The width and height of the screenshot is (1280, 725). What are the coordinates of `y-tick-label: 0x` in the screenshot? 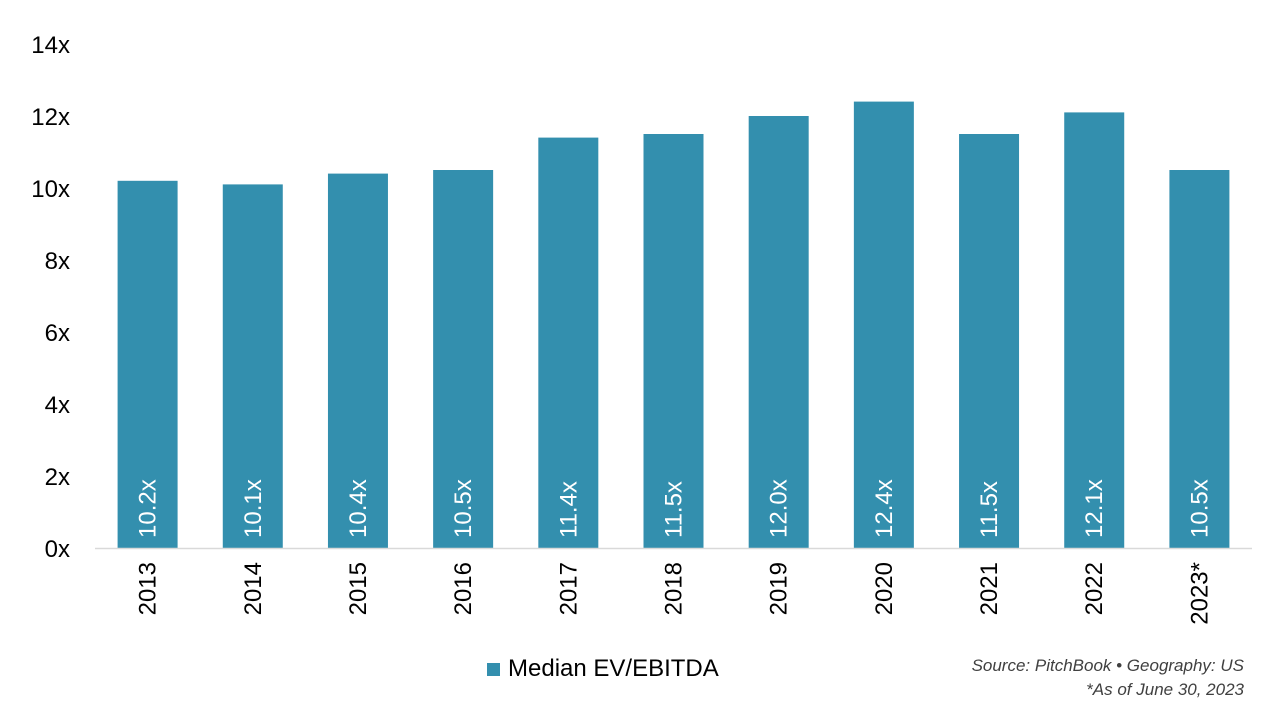 It's located at (57, 549).